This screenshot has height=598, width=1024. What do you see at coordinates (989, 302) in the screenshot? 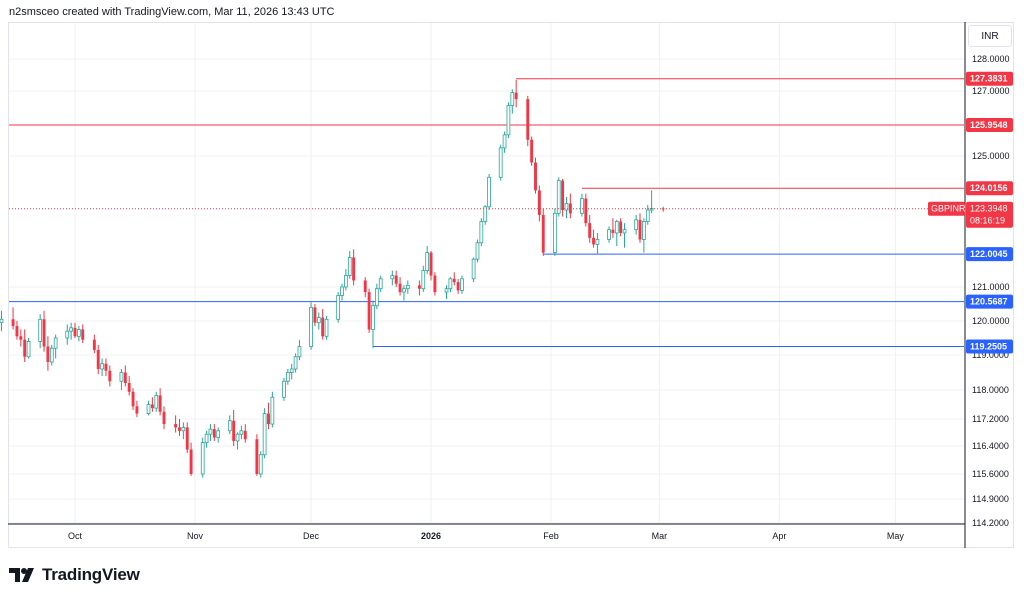
I see `level-price-label: 120.5687` at bounding box center [989, 302].